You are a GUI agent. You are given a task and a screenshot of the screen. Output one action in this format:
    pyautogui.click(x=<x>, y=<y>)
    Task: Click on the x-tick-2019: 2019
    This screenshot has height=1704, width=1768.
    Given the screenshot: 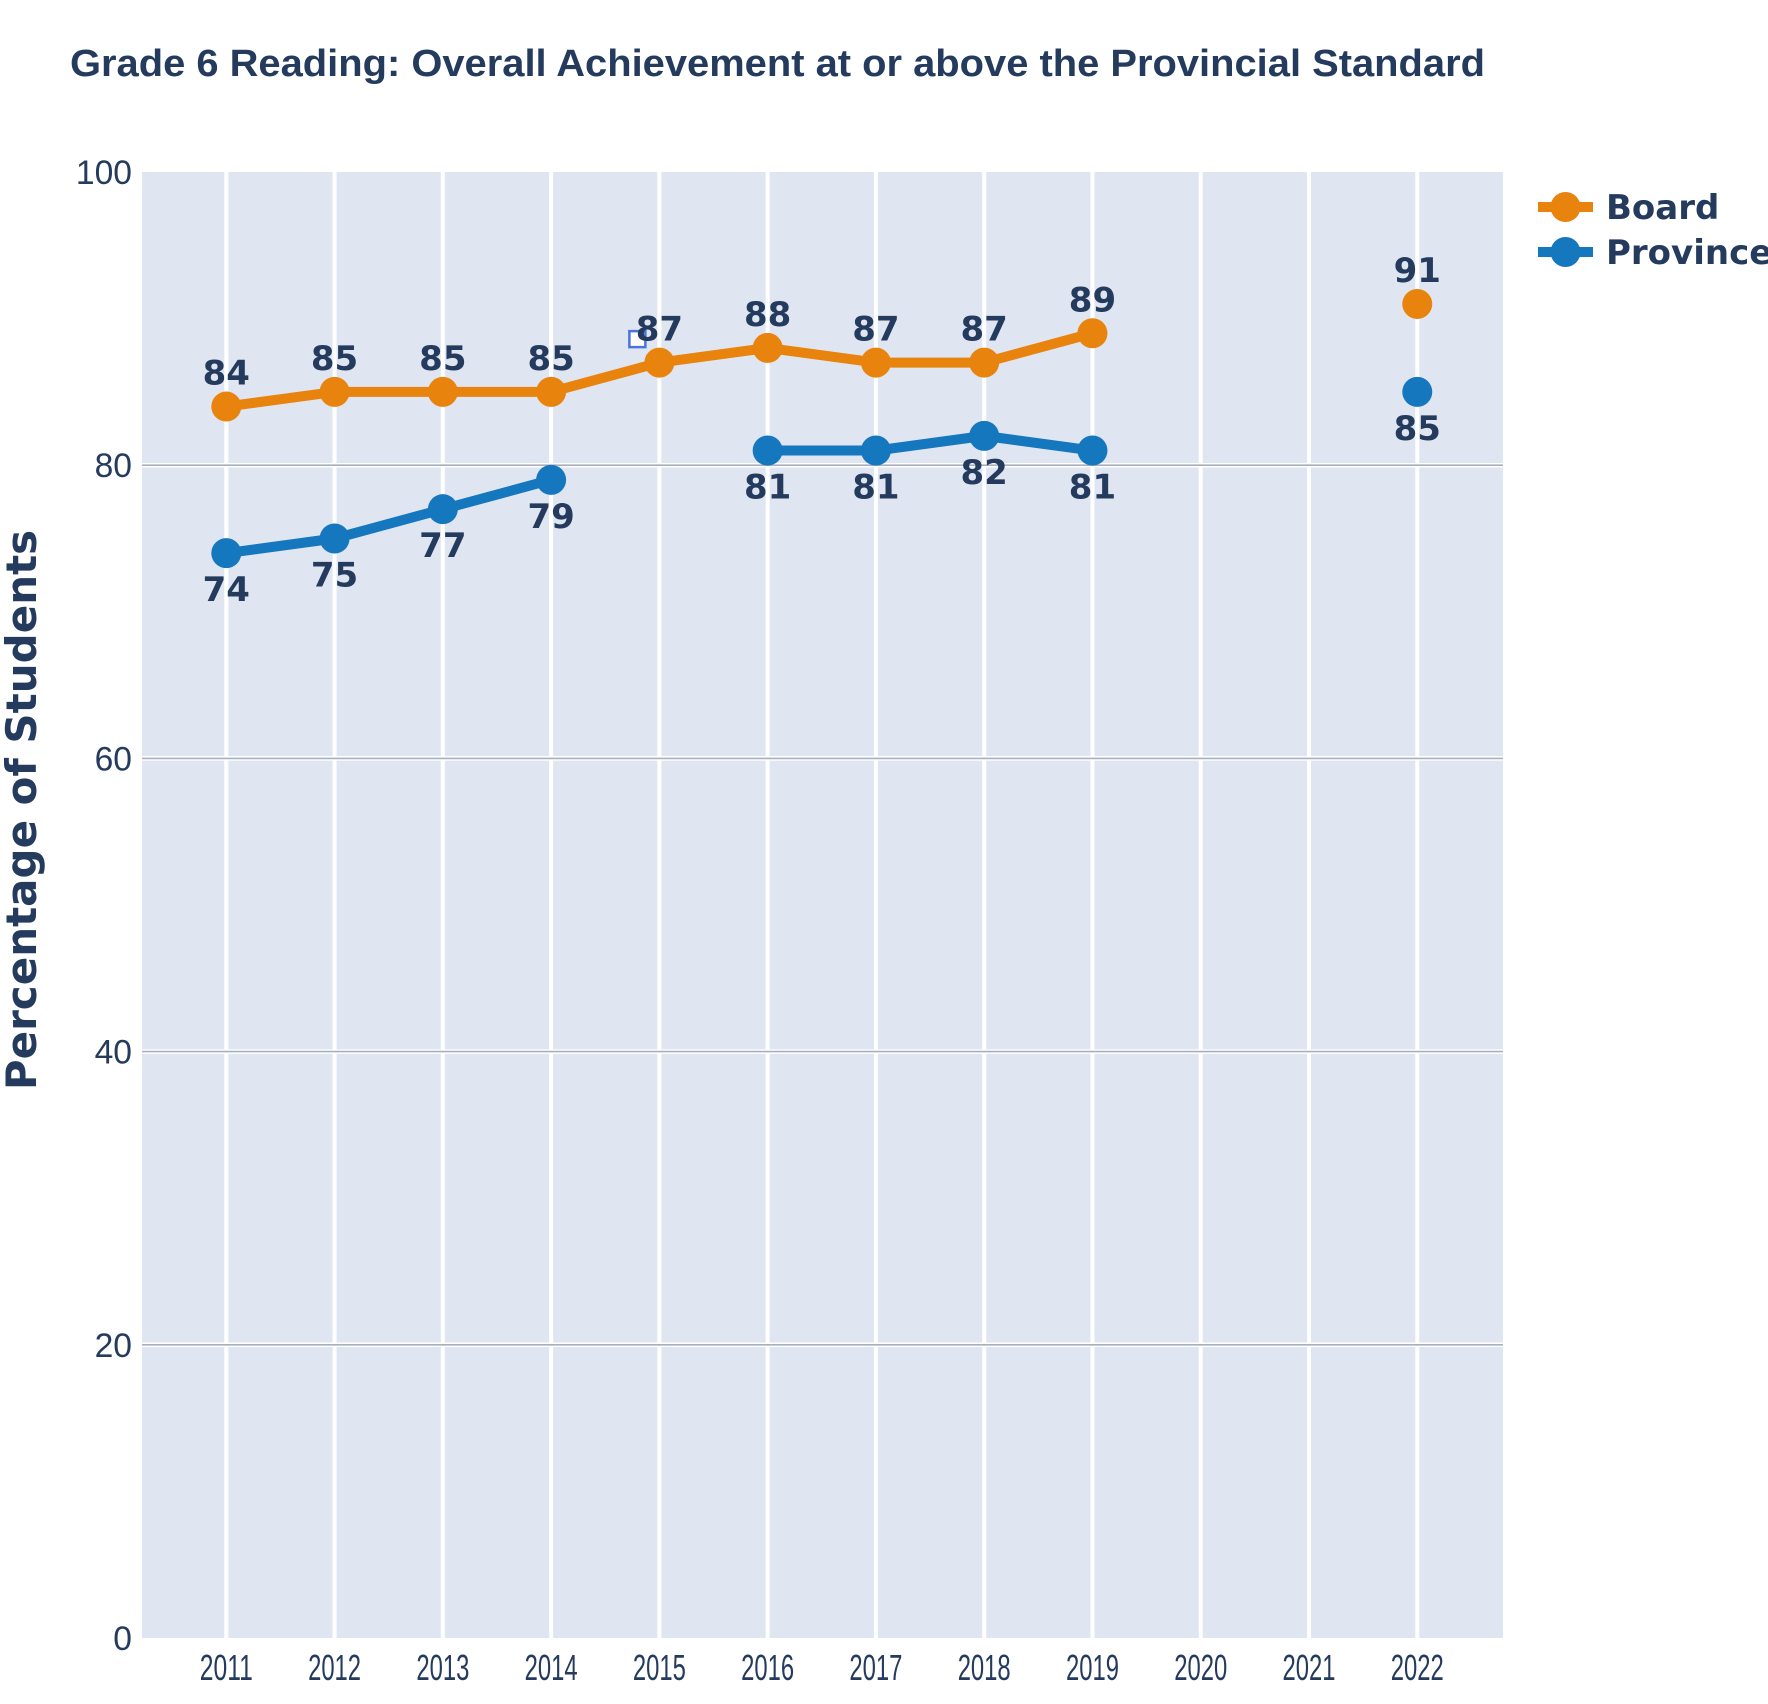 What is the action you would take?
    pyautogui.click(x=1092, y=1667)
    